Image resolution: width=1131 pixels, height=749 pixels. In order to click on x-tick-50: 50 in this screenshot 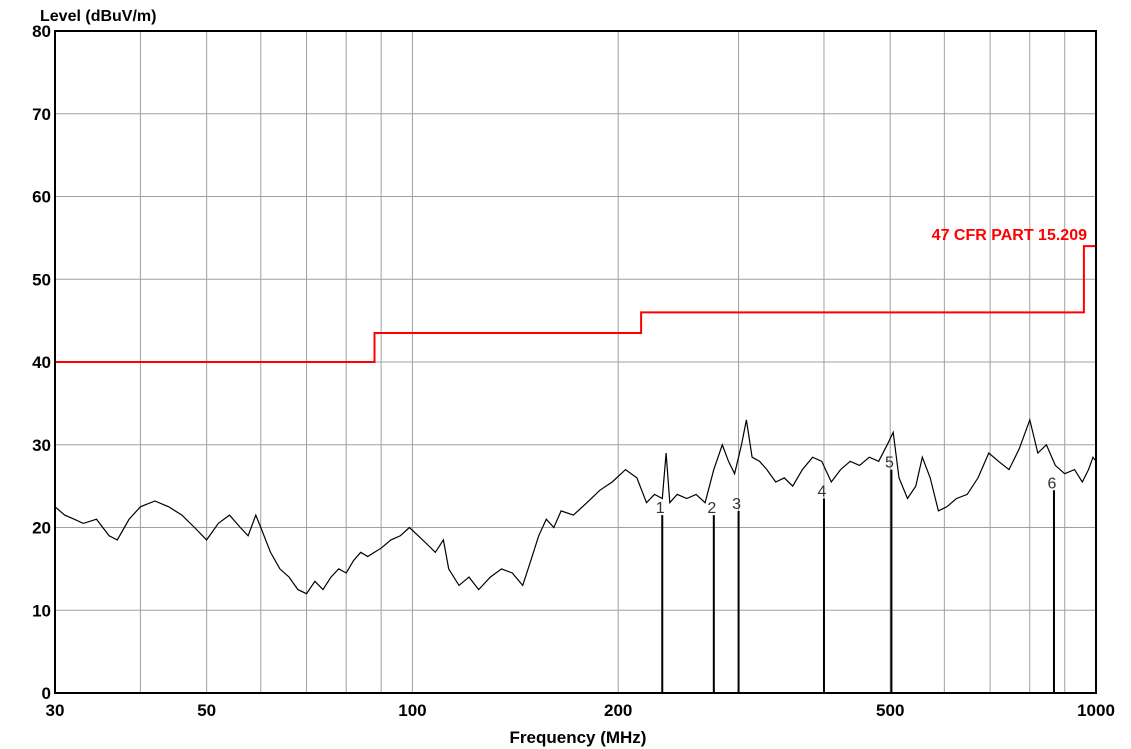, I will do `click(206, 710)`.